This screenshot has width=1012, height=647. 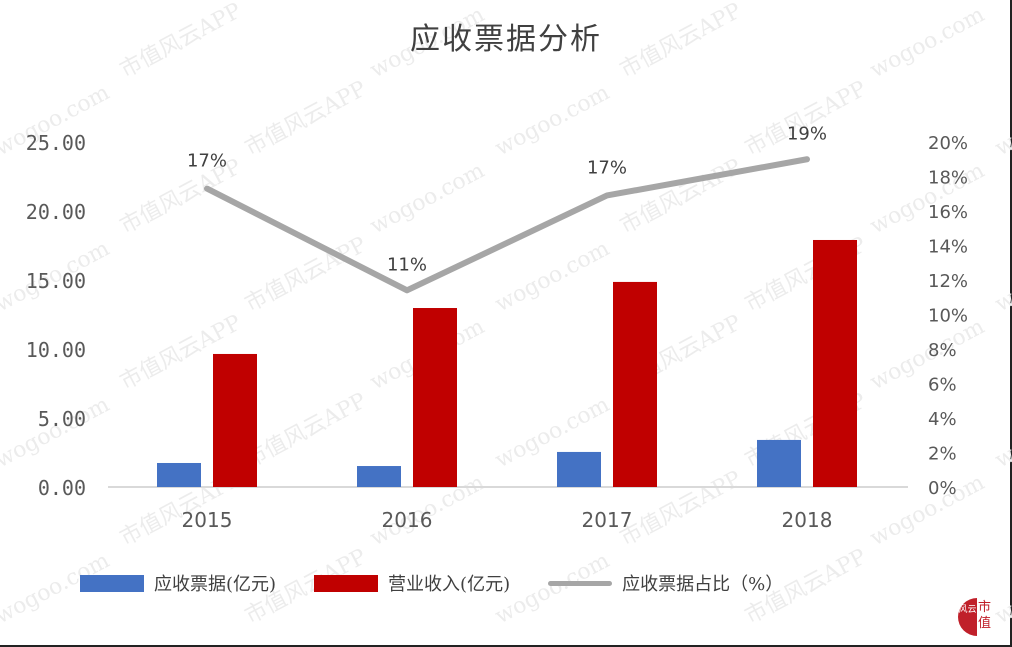 I want to click on left-axis-tick: 10.00, so click(x=56, y=350).